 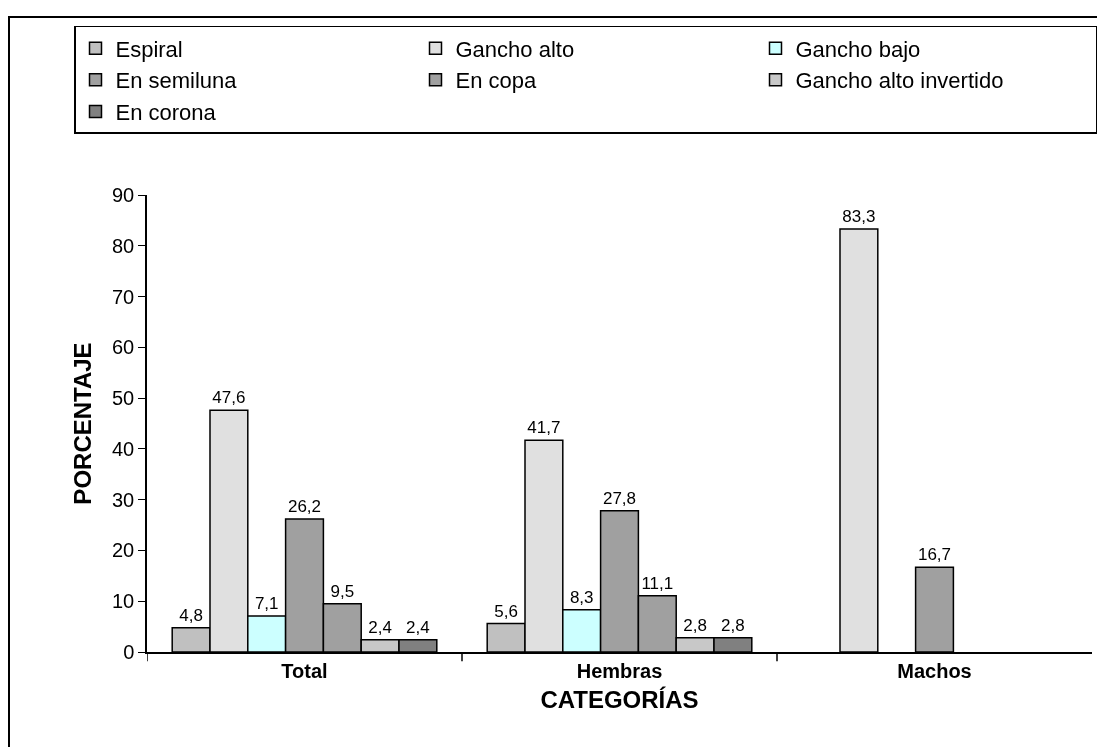 I want to click on data-label: 47,6, so click(x=229, y=398).